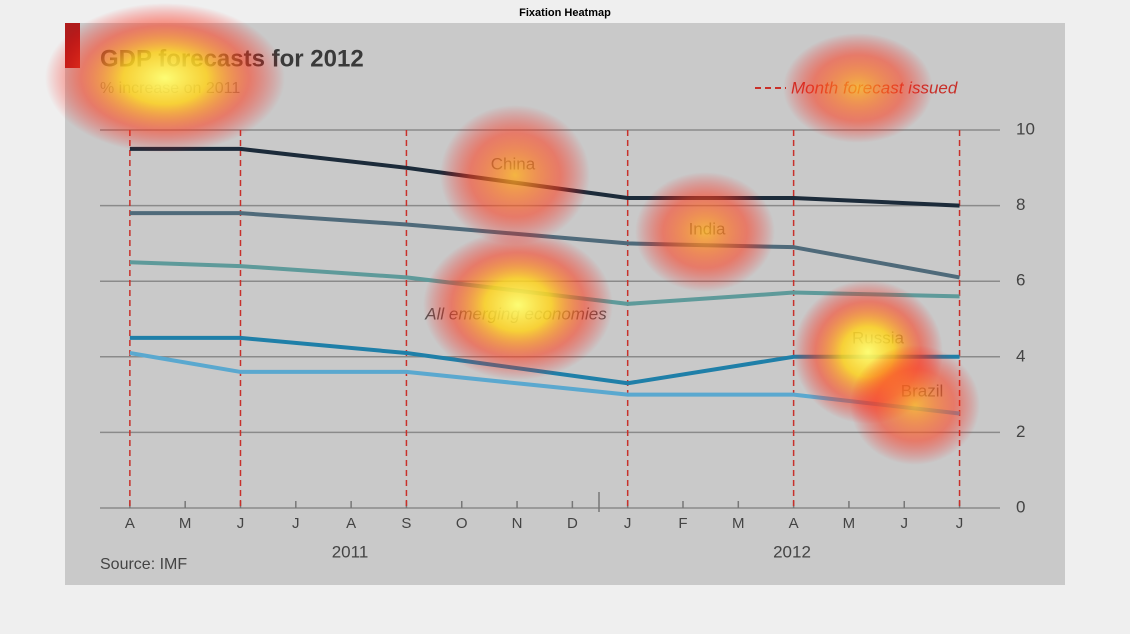 Image resolution: width=1130 pixels, height=634 pixels. Describe the element at coordinates (406, 523) in the screenshot. I see `x-tick-label: S` at that location.